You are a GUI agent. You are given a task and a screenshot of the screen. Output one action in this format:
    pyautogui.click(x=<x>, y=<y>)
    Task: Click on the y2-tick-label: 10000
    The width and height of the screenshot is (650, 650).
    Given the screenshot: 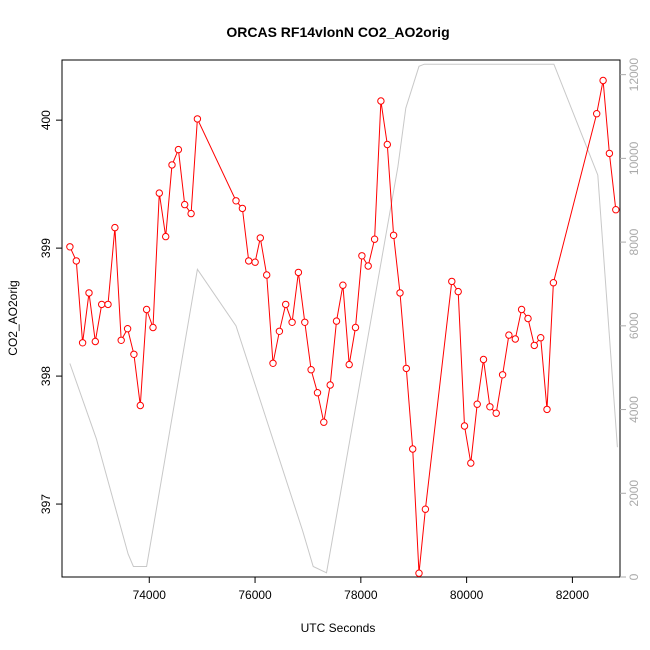 What is the action you would take?
    pyautogui.click(x=634, y=158)
    